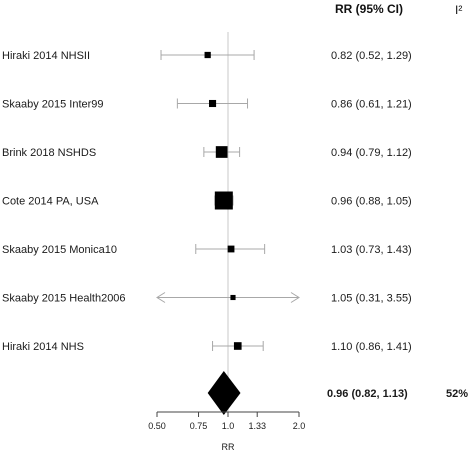 Image resolution: width=474 pixels, height=453 pixels. Describe the element at coordinates (46, 56) in the screenshot. I see `study-label: Hiraki 2014 NHSII` at that location.